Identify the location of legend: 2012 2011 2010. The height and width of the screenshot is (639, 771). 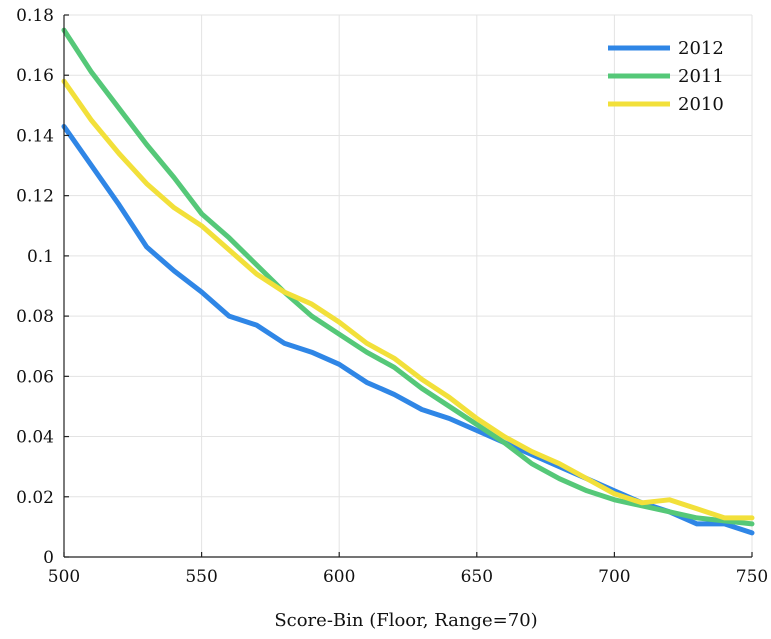
(666, 76).